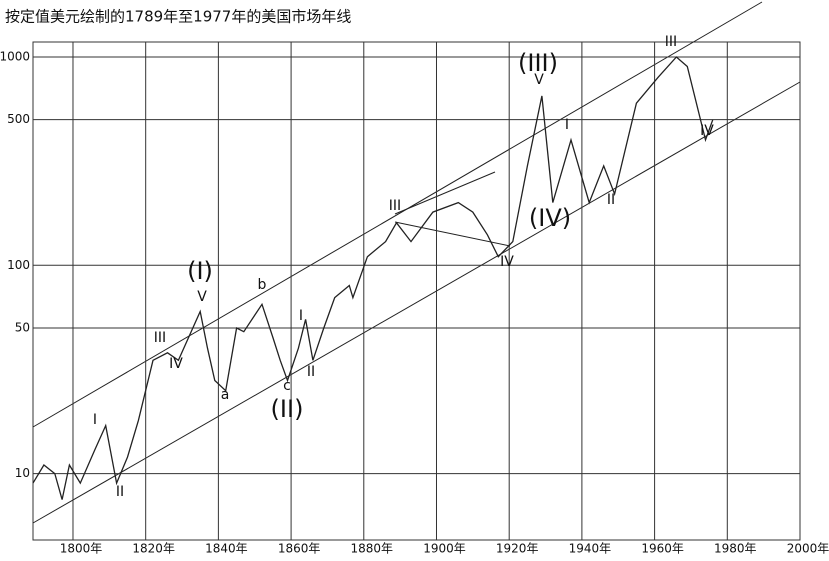 This screenshot has height=561, width=829. What do you see at coordinates (287, 409) in the screenshot?
I see `wave-label: (II)` at bounding box center [287, 409].